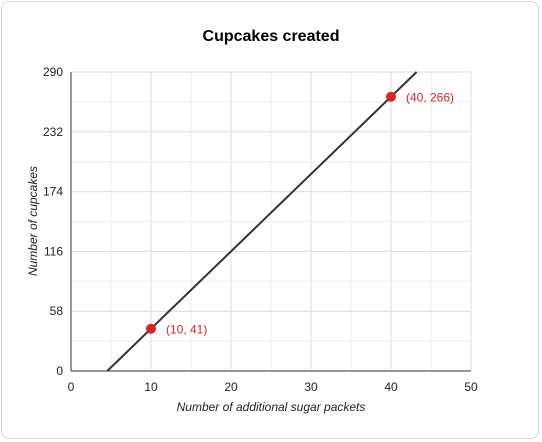 The width and height of the screenshot is (542, 442). What do you see at coordinates (53, 251) in the screenshot?
I see `y-tick-label: 116` at bounding box center [53, 251].